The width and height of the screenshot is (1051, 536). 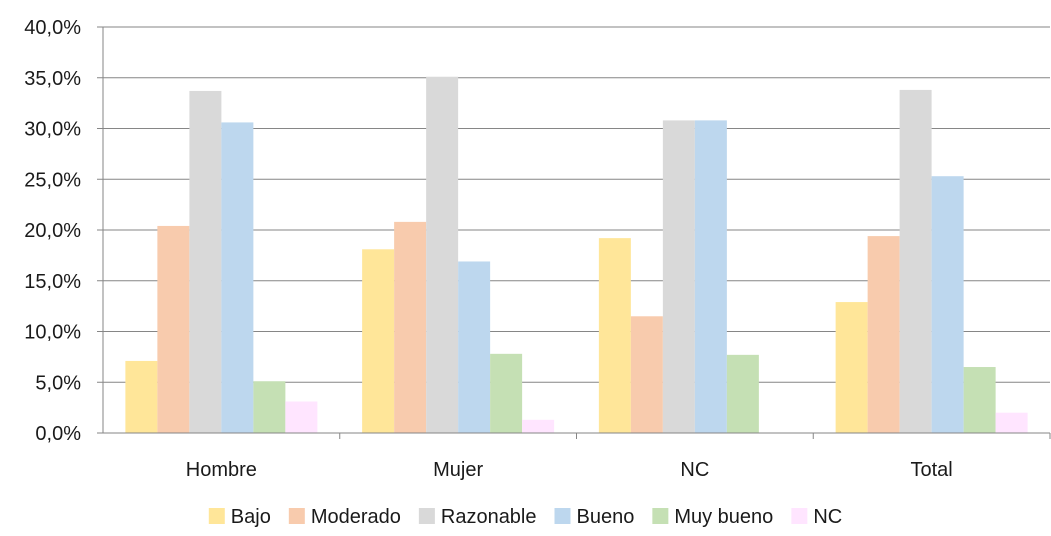 I want to click on x-category-label: Hombre, so click(x=221, y=470).